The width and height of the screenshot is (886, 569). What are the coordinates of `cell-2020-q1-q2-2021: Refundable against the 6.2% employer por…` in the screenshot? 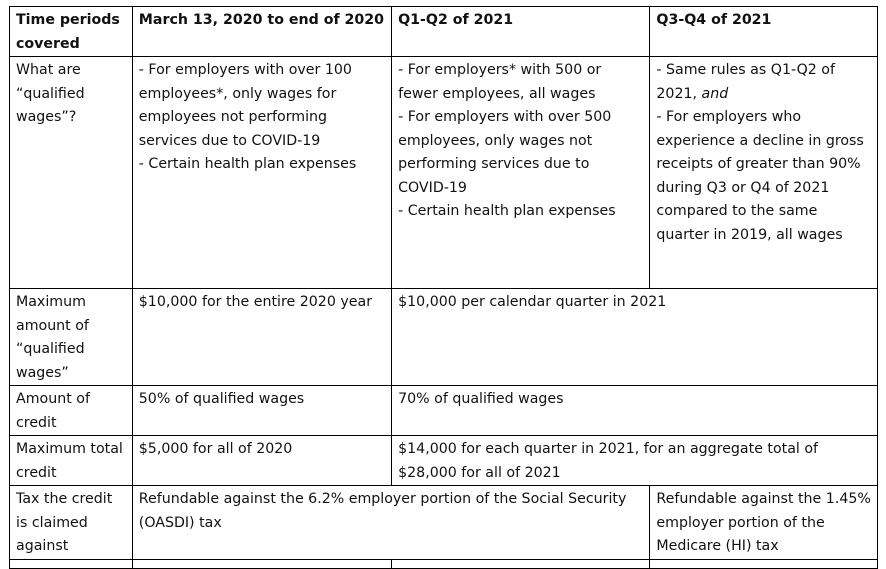 It's located at (391, 522).